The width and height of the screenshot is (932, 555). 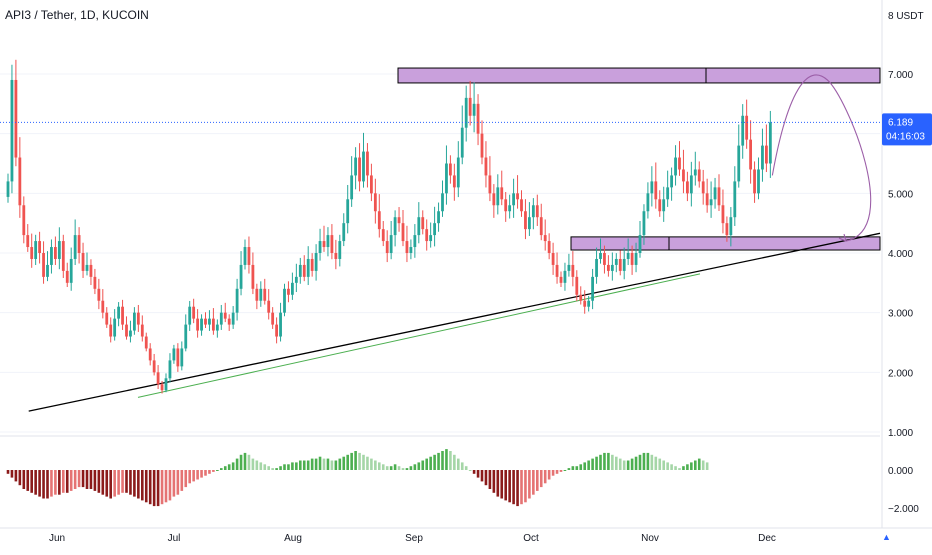 I want to click on time-axis-month-label: Sep, so click(x=414, y=538).